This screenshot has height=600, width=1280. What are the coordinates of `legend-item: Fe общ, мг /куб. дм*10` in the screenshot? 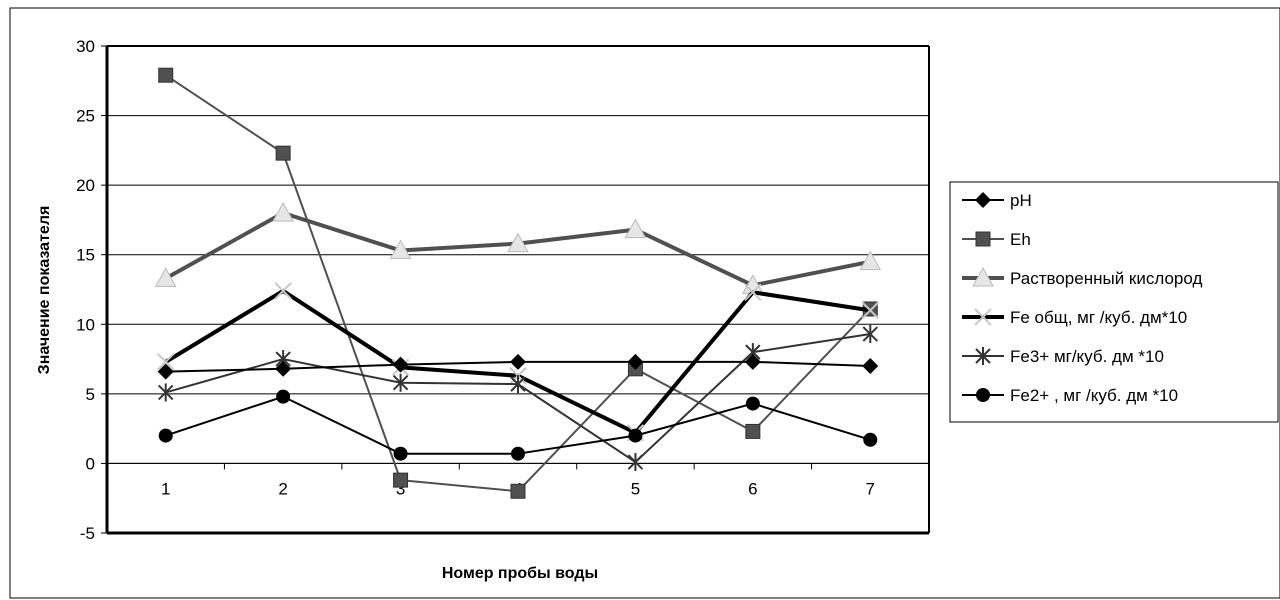 It's located at (1074, 317).